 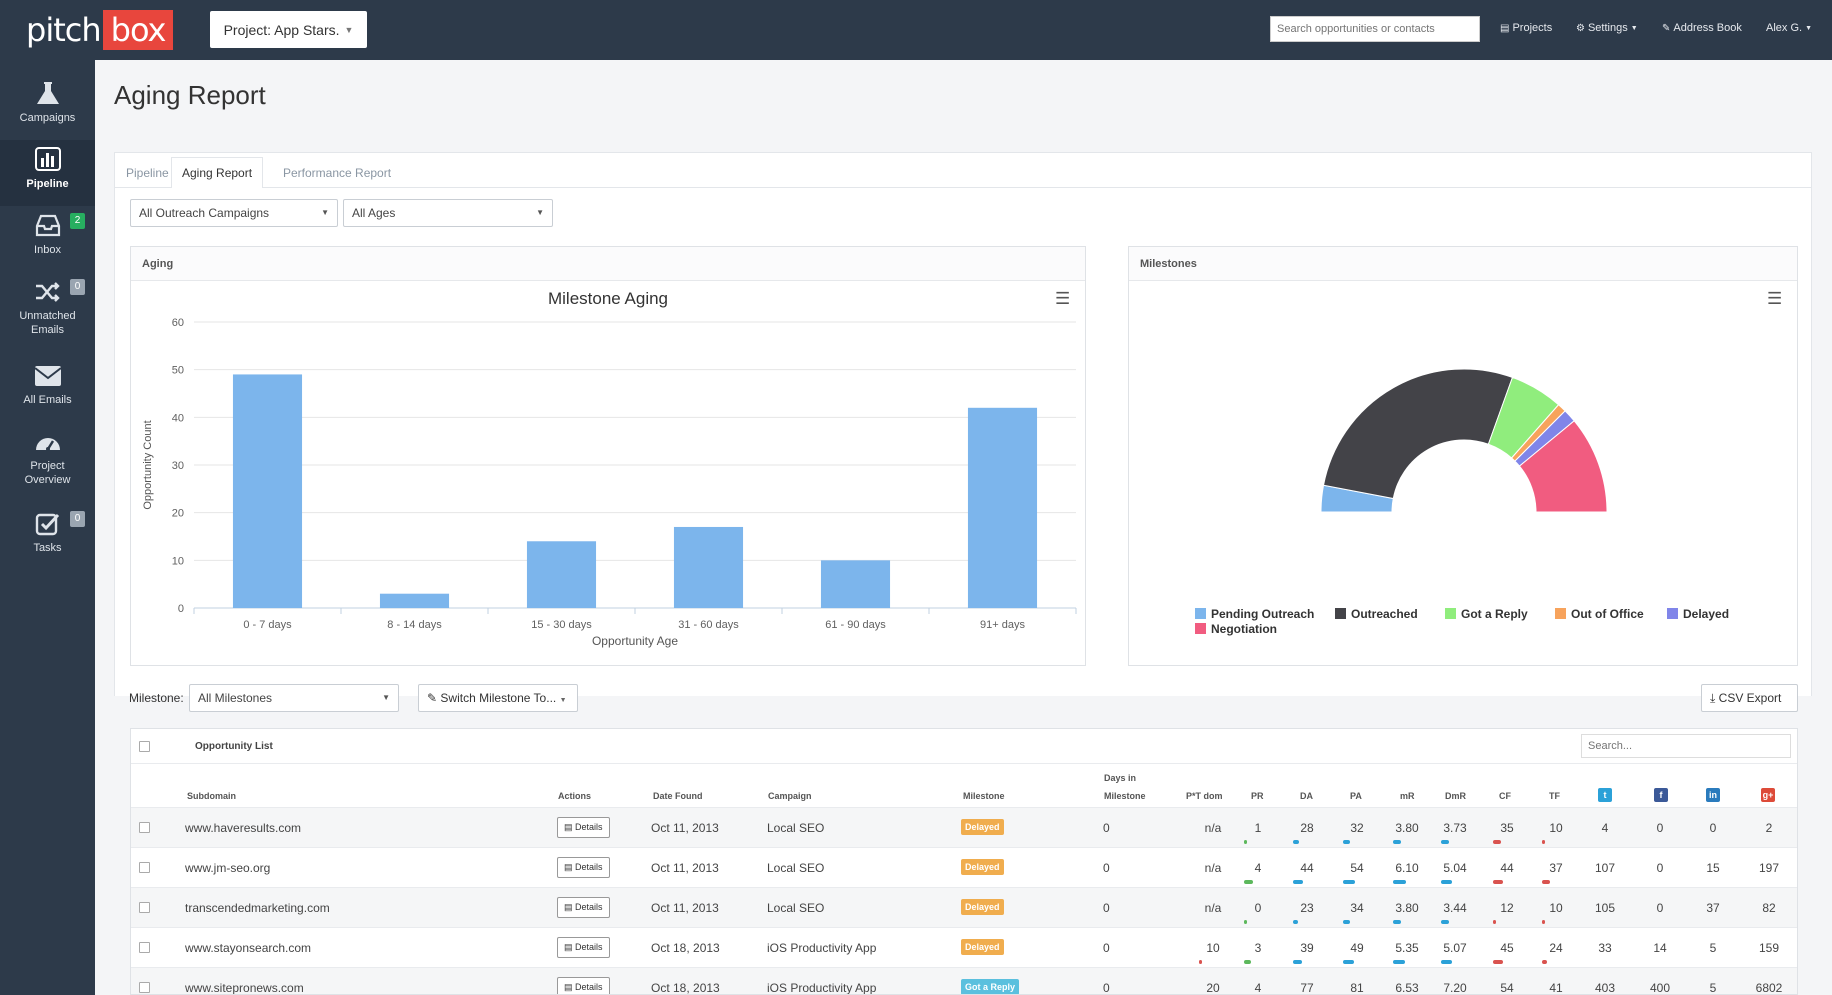 I want to click on linkedin-icon: in, so click(x=1713, y=795).